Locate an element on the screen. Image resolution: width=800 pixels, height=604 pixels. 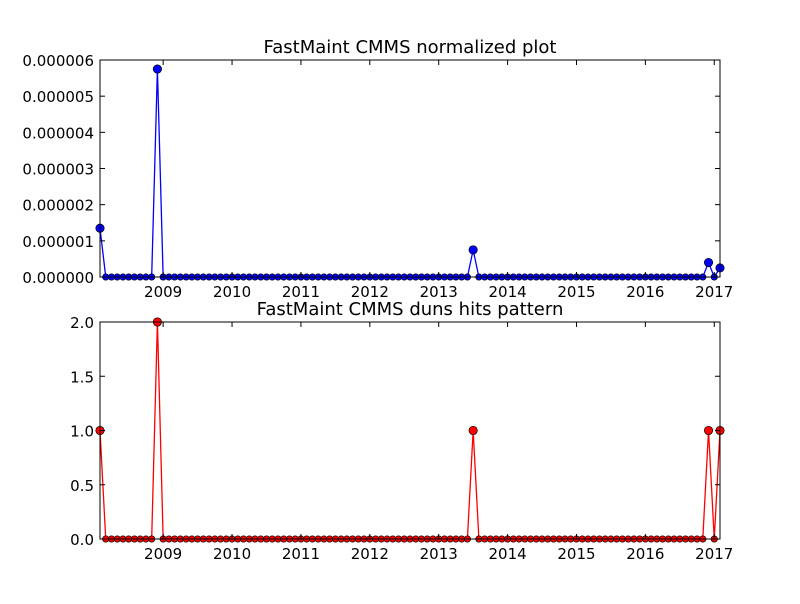
y-tick-label: 0.000001 is located at coordinates (58, 242).